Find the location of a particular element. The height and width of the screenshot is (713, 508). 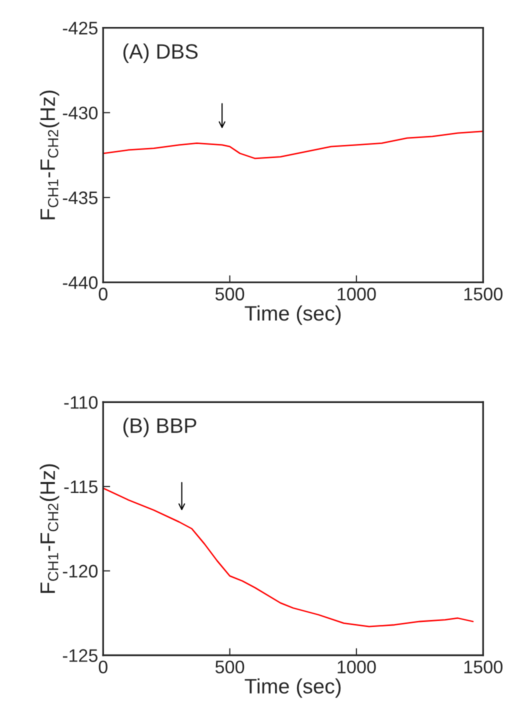

y-tick-label: -430 is located at coordinates (80, 113).